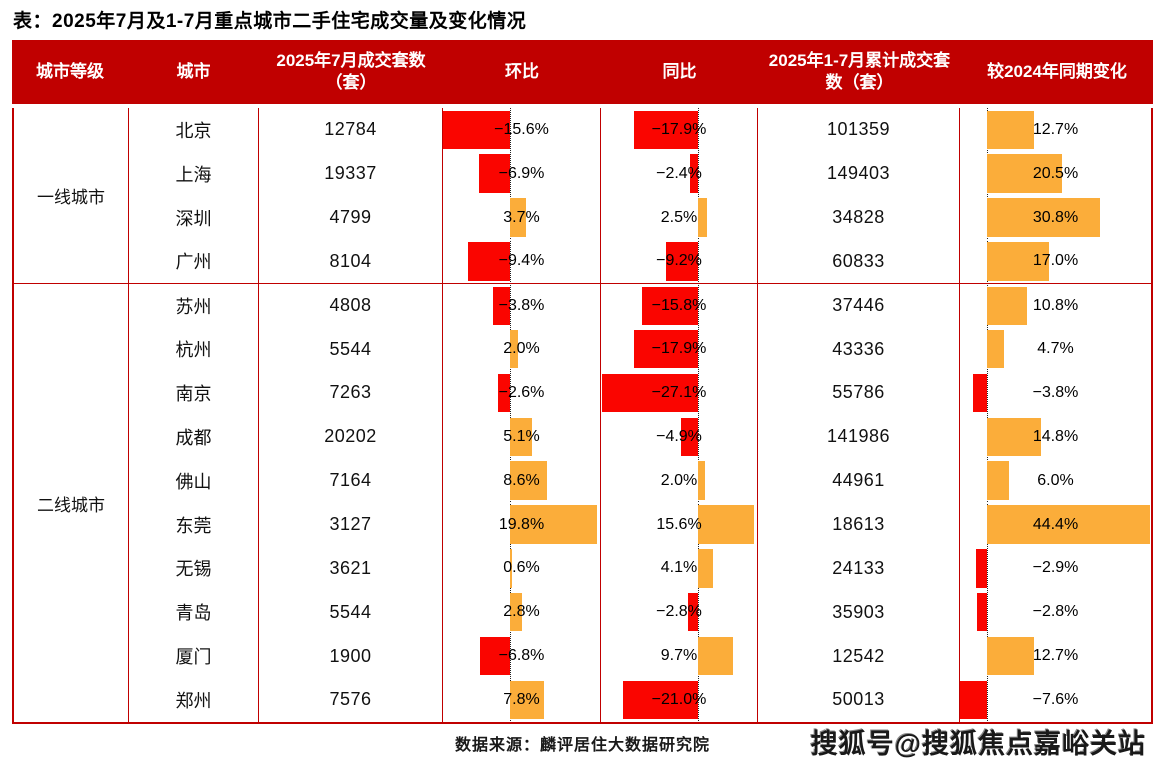  What do you see at coordinates (1055, 173) in the screenshot?
I see `yoy-change-bar-label: 20.5%` at bounding box center [1055, 173].